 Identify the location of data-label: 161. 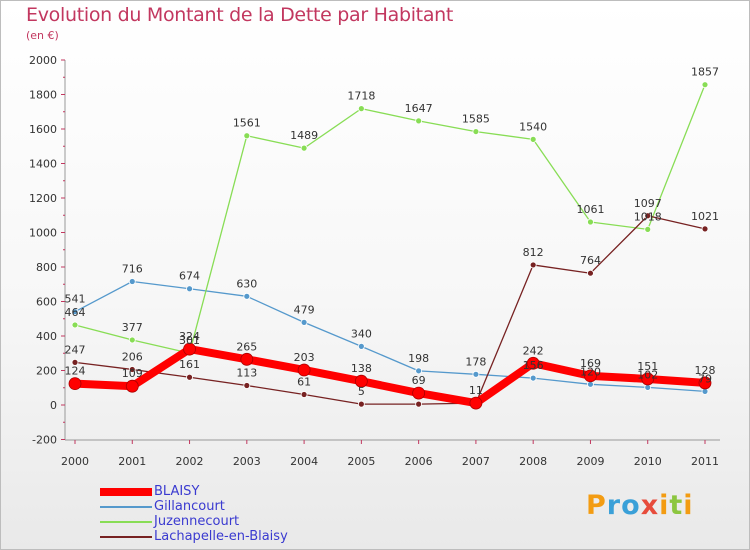
(189, 364).